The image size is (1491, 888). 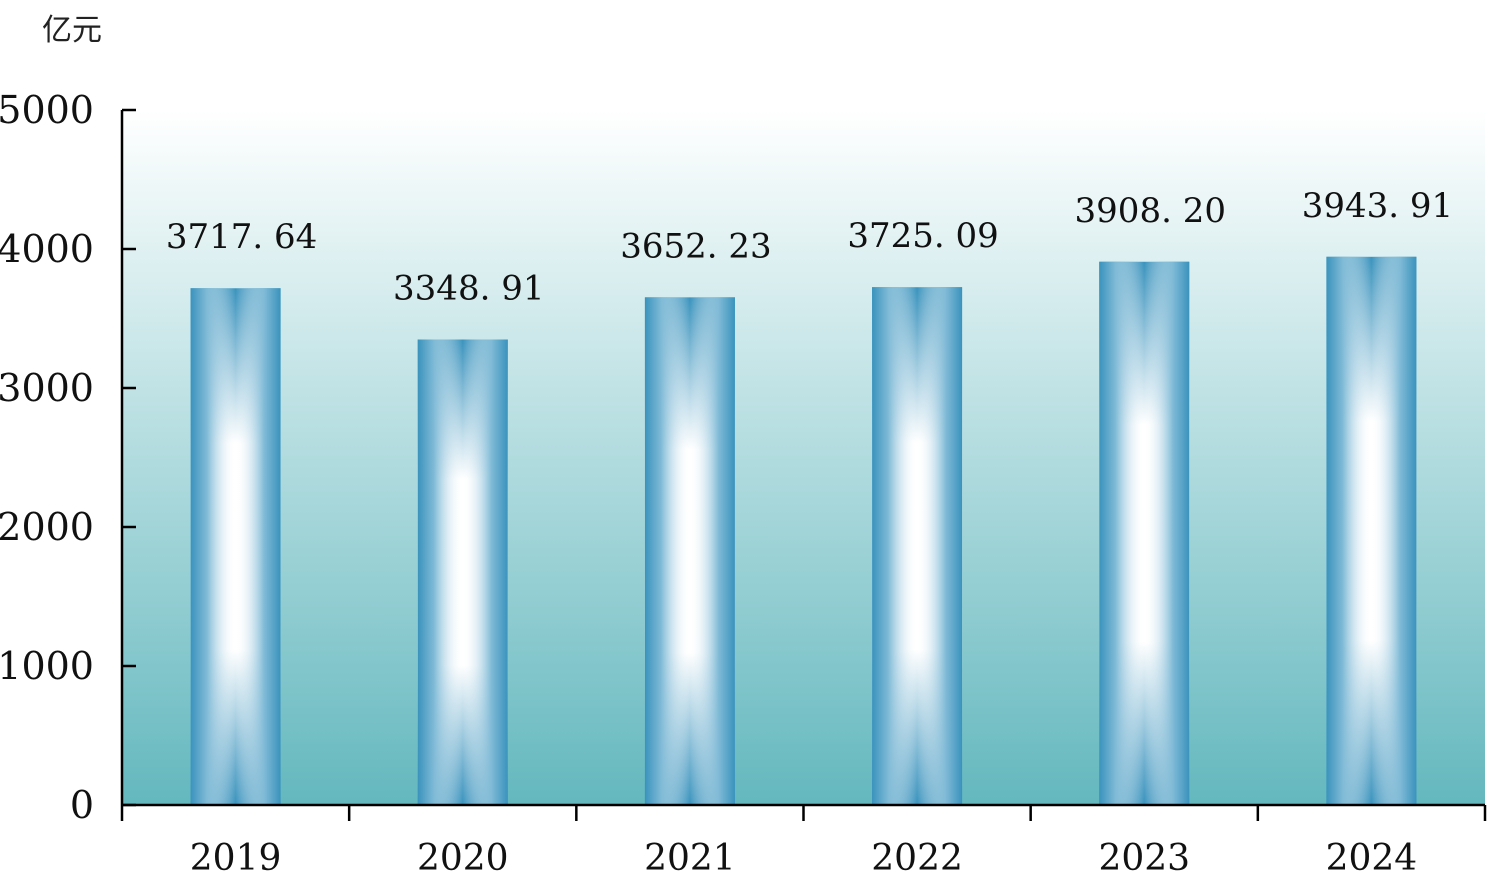 I want to click on data-label: 3717. 64, so click(x=241, y=237).